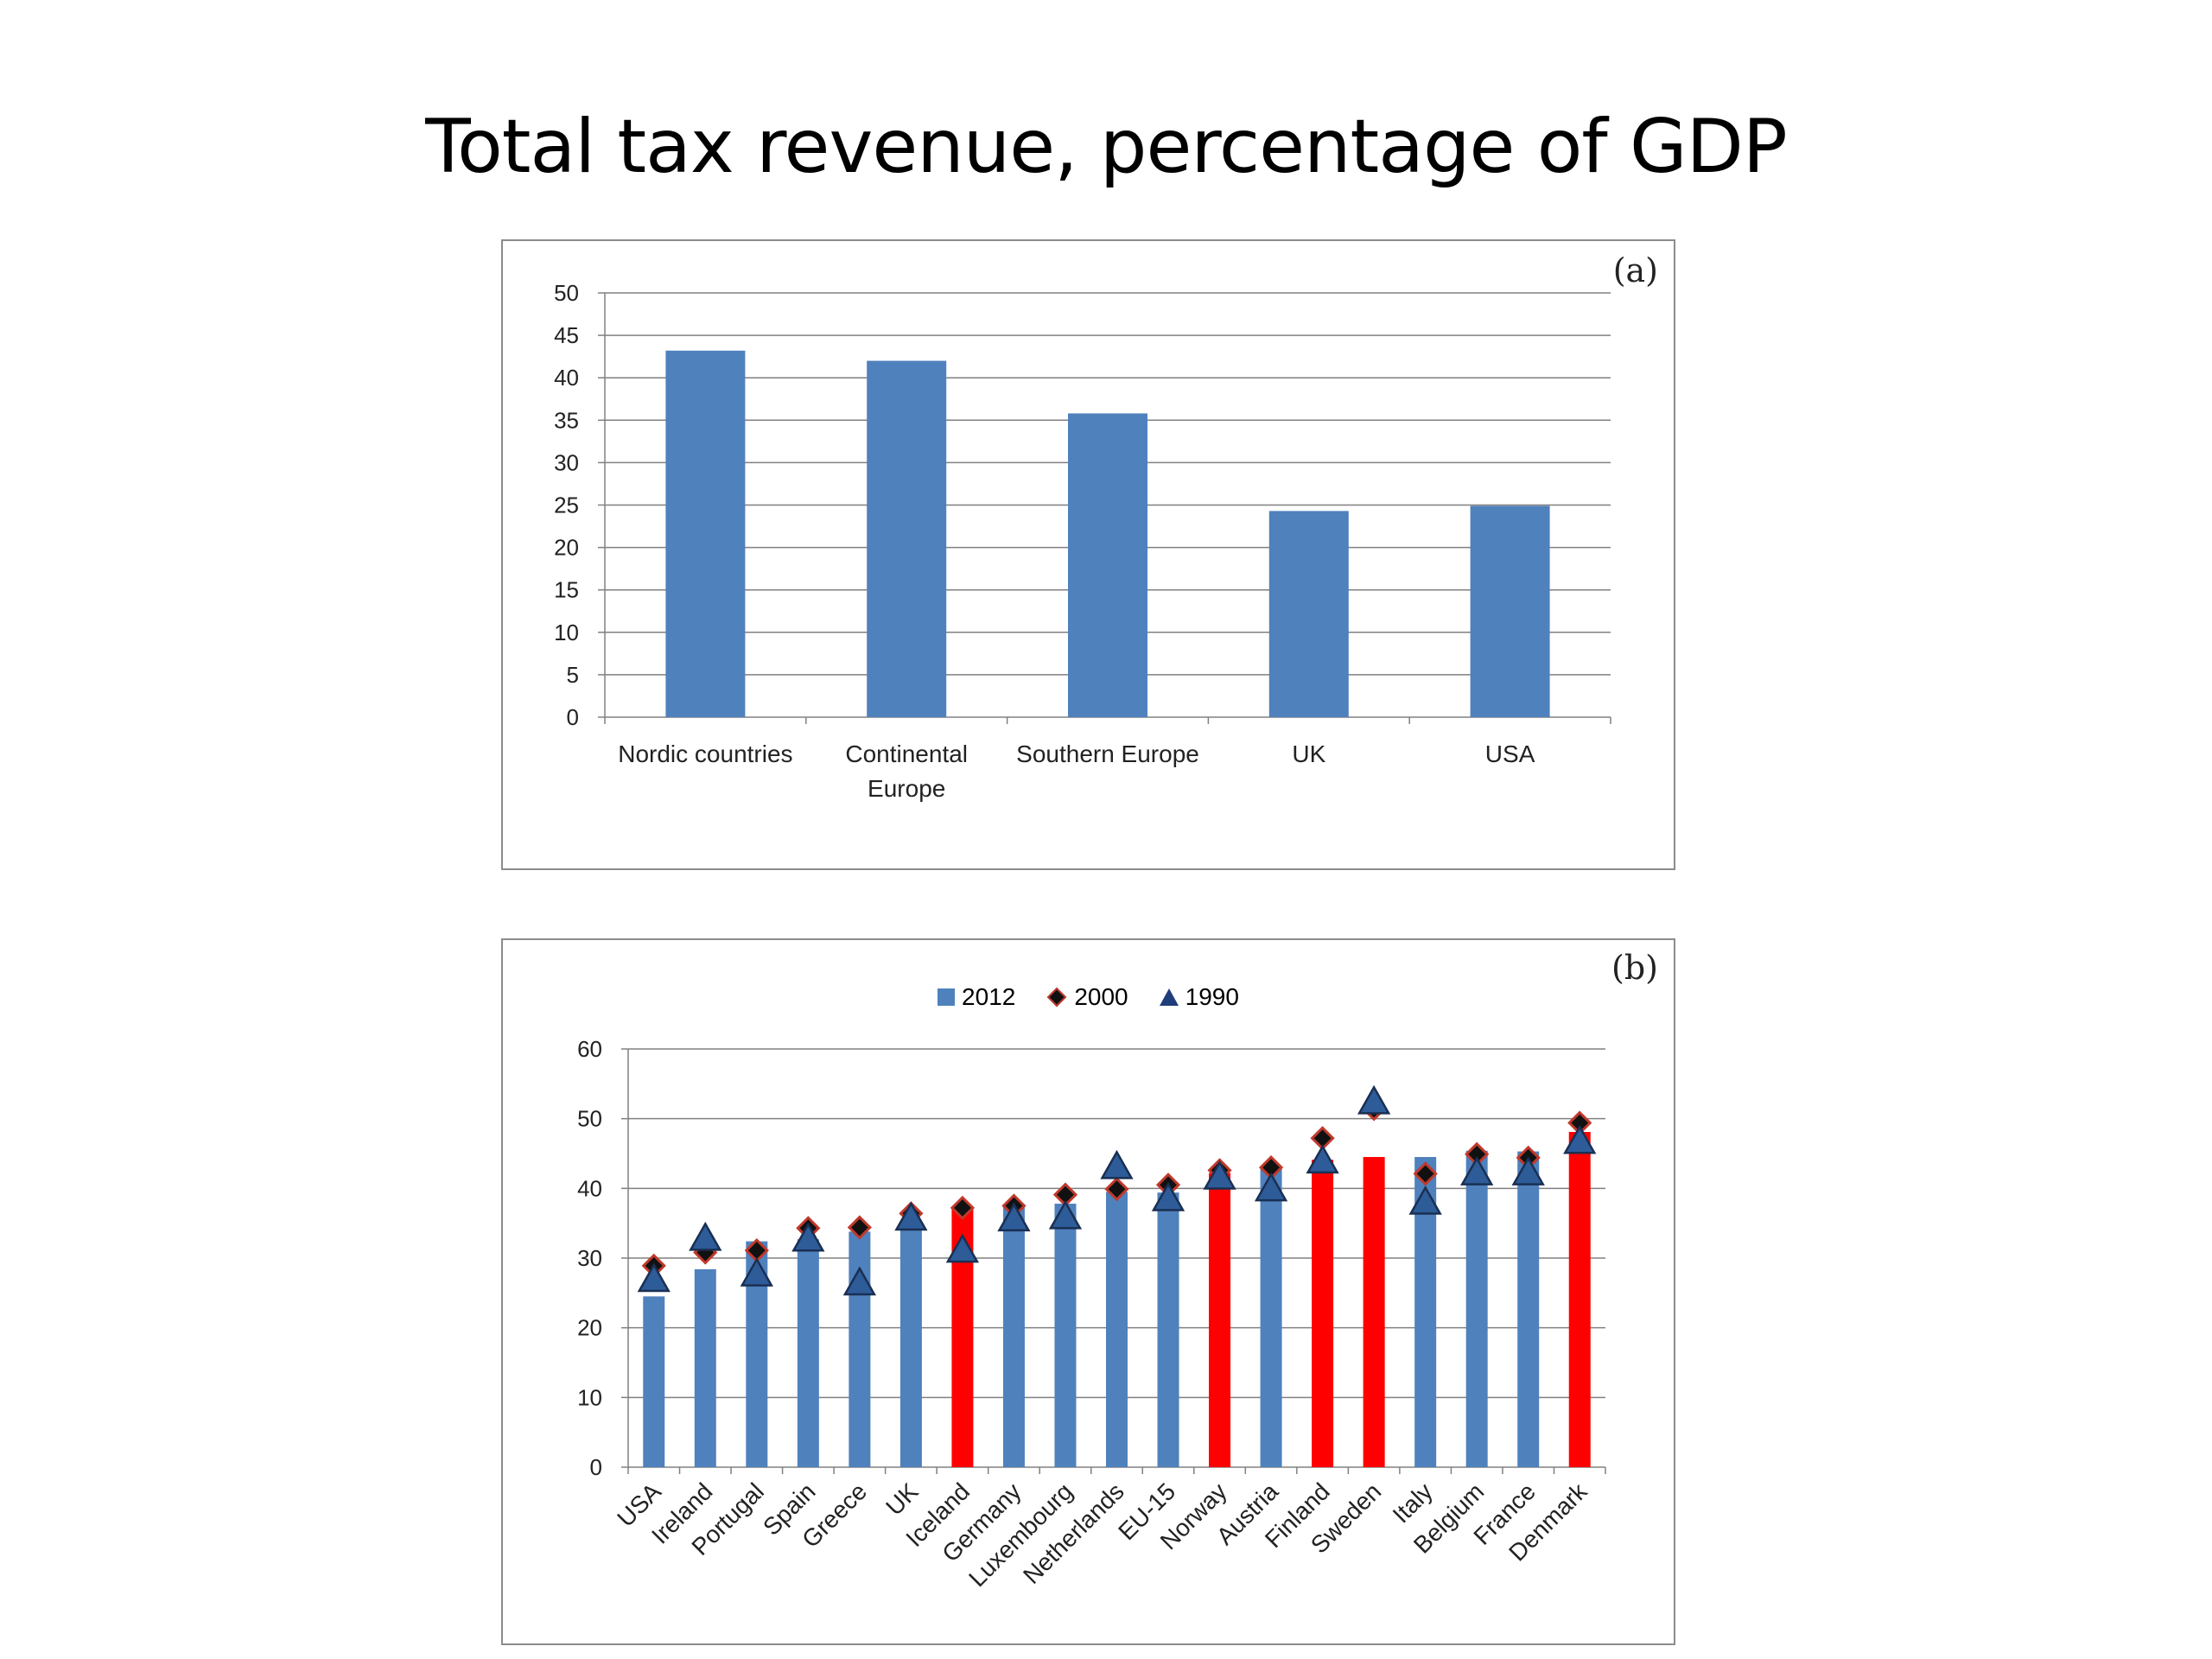 Image resolution: width=2212 pixels, height=1659 pixels. I want to click on y-tick-label: 60, so click(589, 1049).